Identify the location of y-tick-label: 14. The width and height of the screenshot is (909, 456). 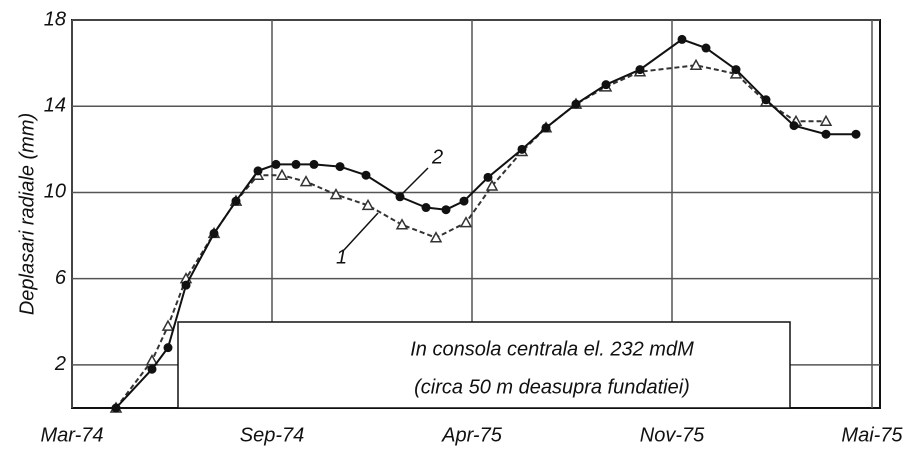
(55, 106).